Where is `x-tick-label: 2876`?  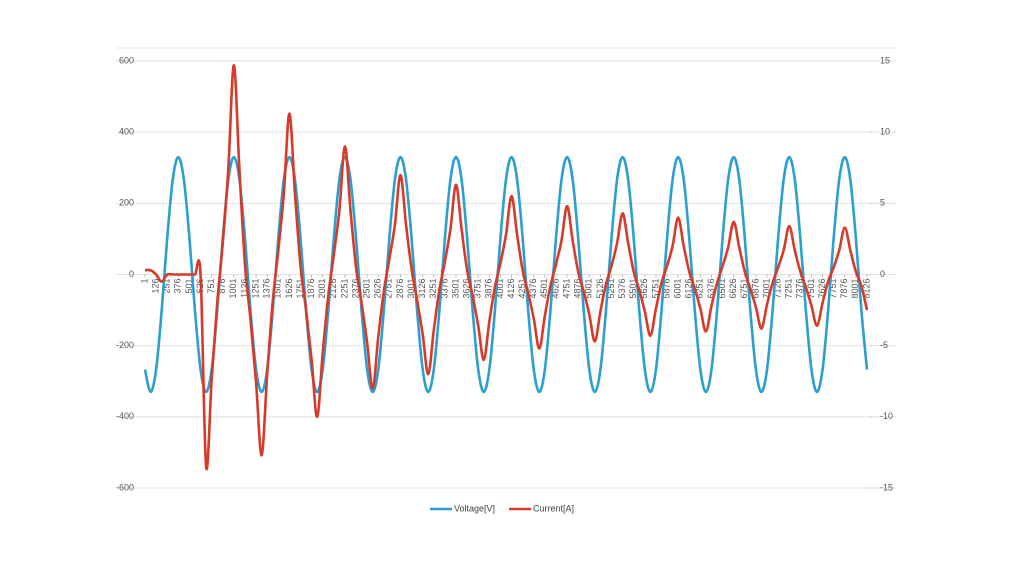
x-tick-label: 2876 is located at coordinates (400, 289).